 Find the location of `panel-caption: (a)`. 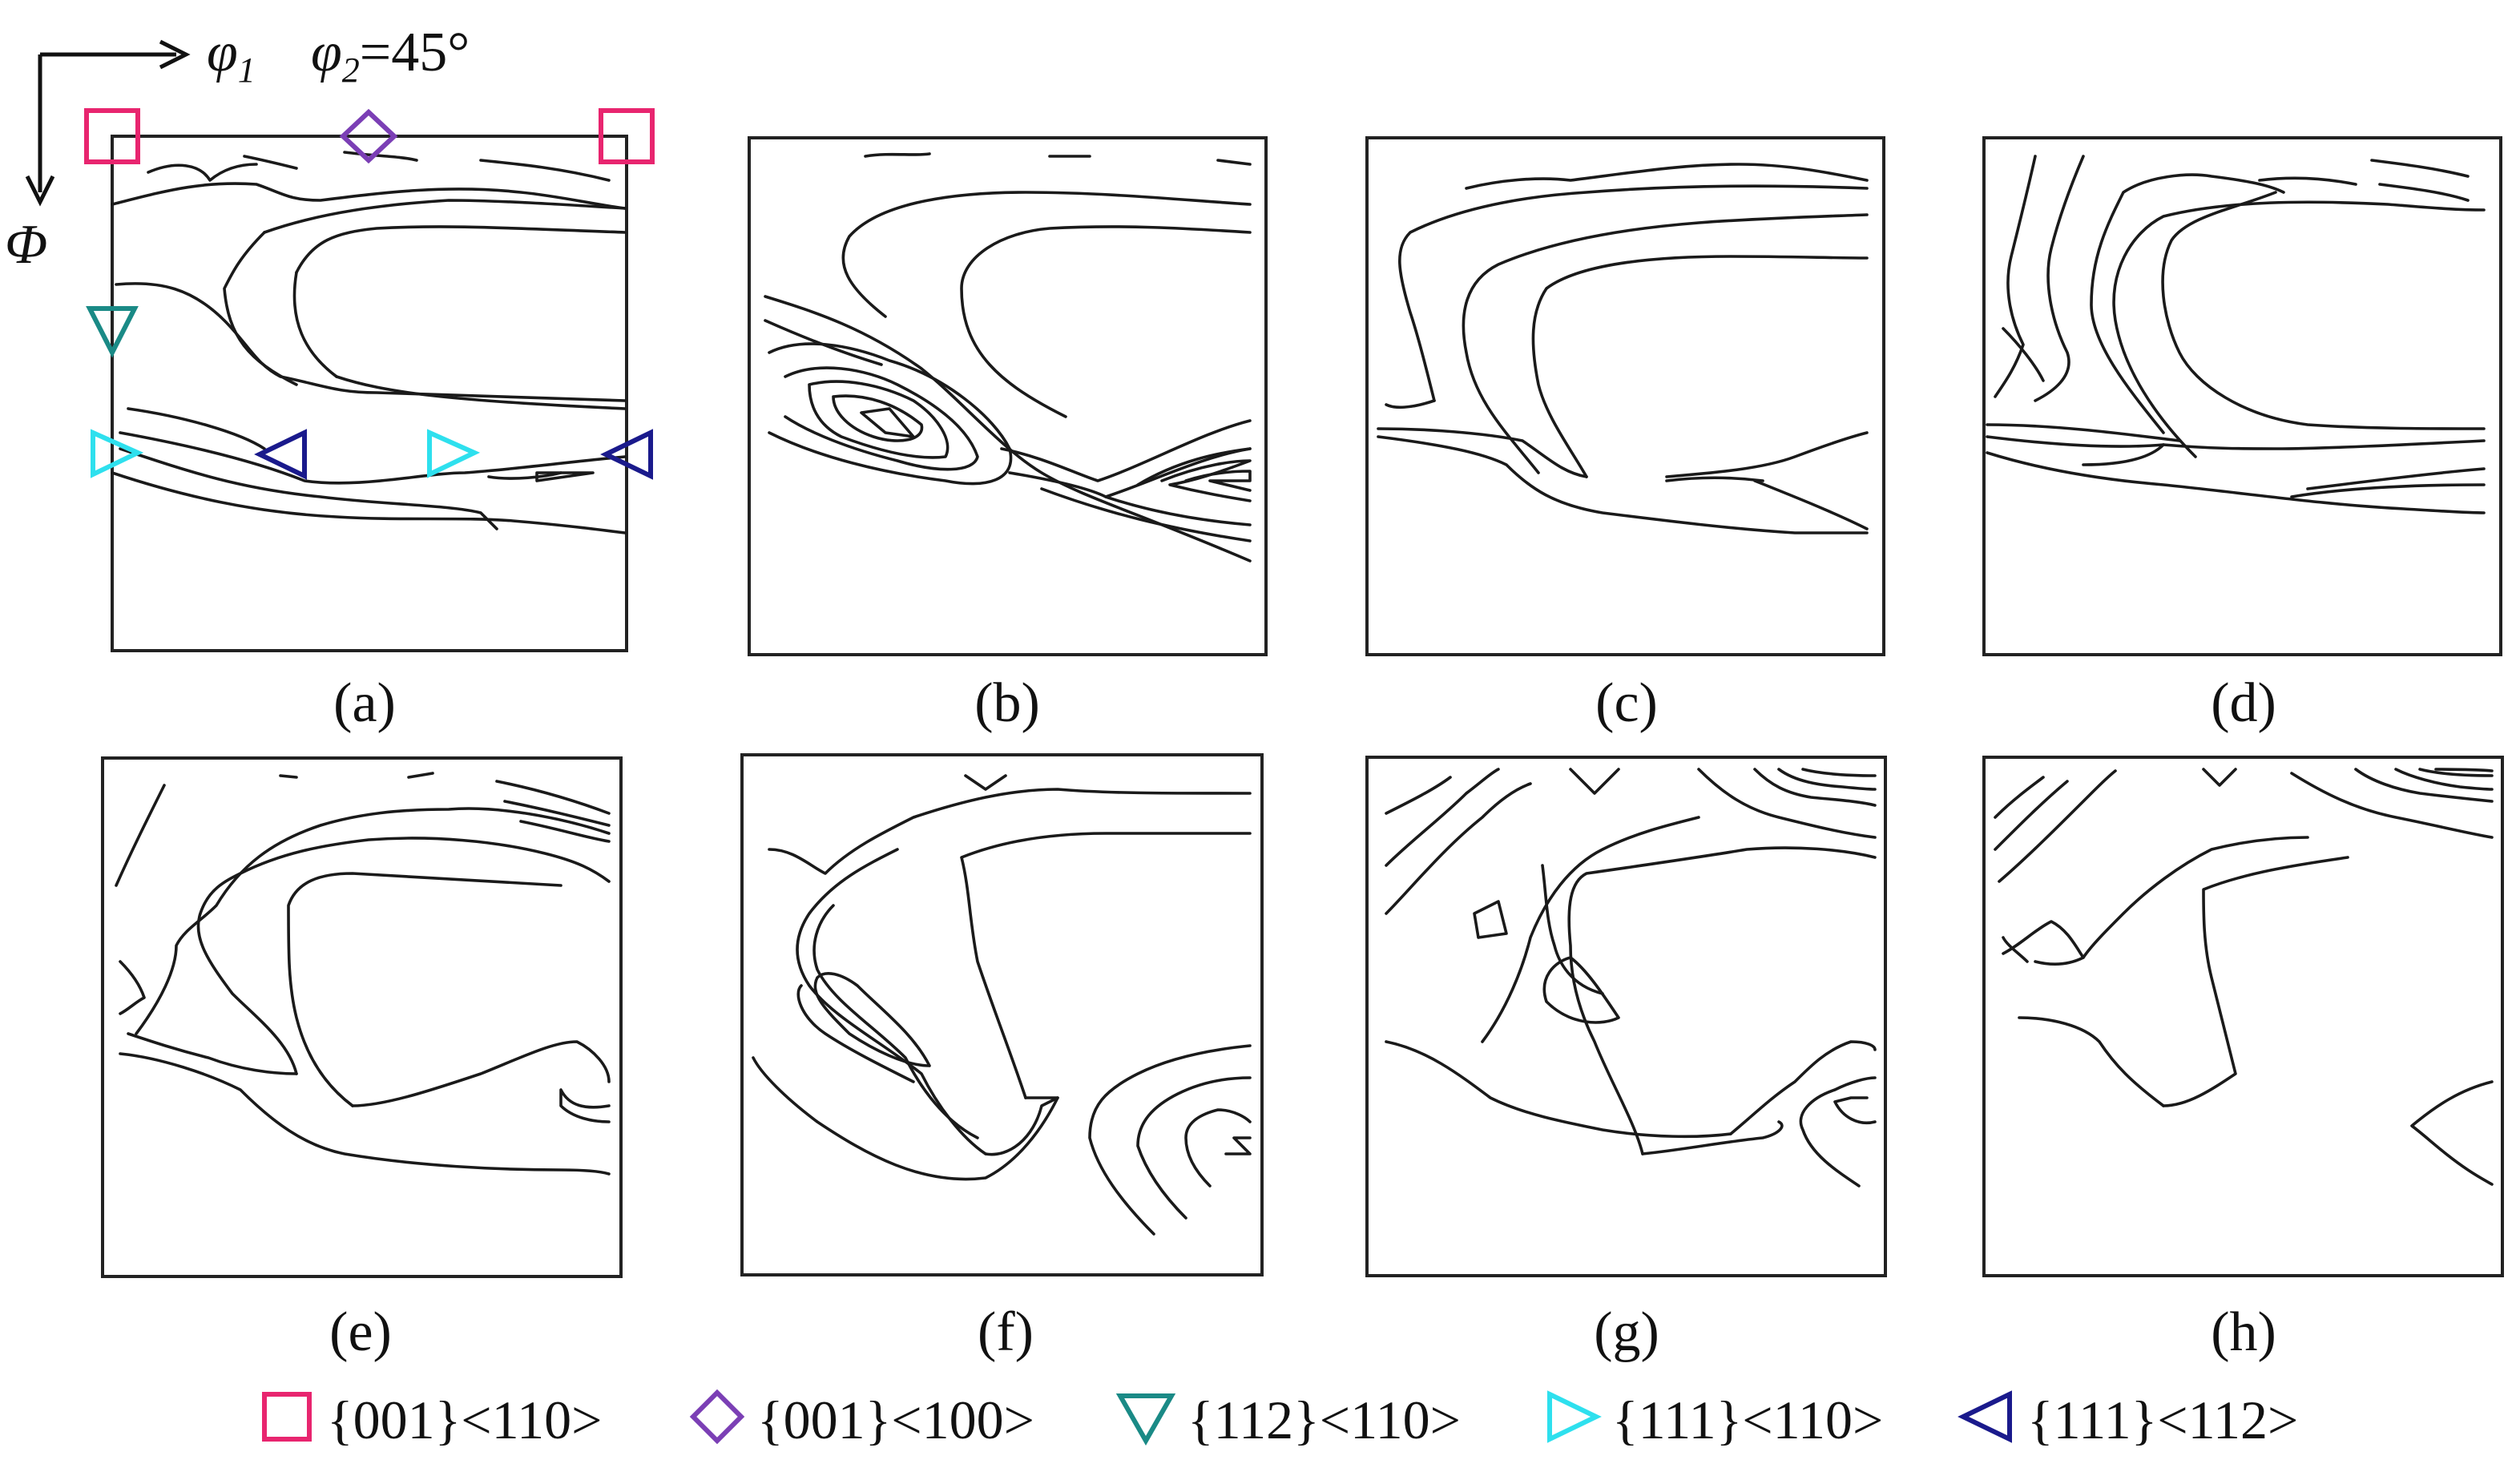

panel-caption: (a) is located at coordinates (364, 703).